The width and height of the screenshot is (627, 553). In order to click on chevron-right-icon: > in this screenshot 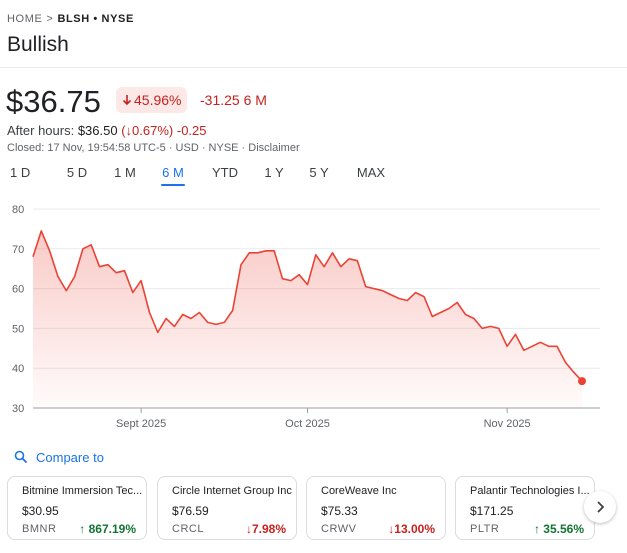, I will do `click(50, 19)`.